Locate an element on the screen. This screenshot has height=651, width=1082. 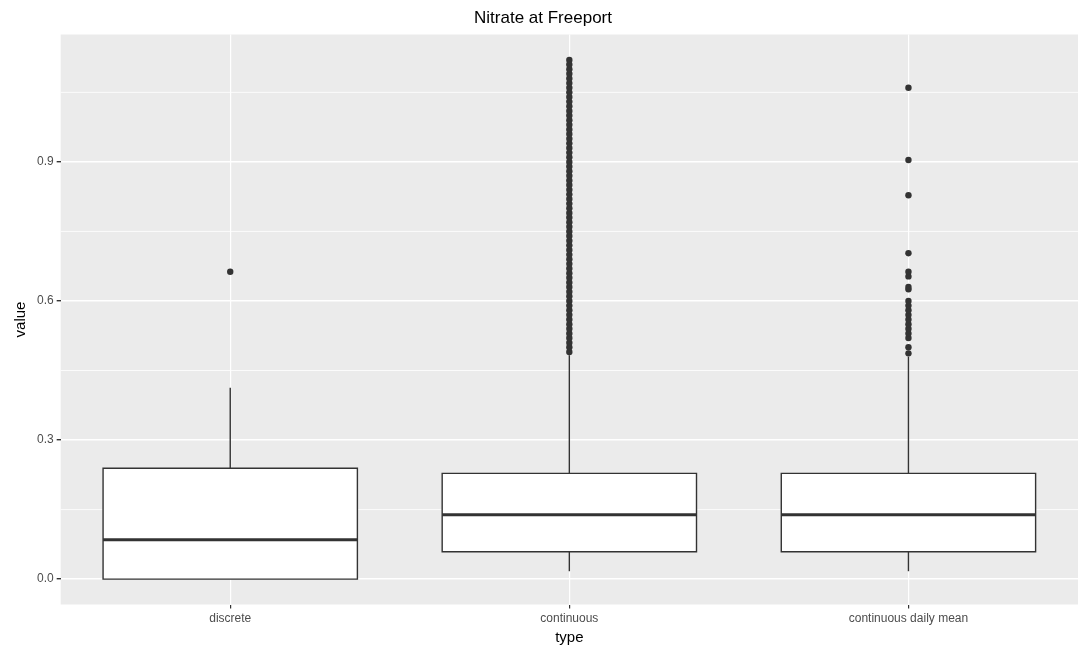
y-tick-label: 0.6 is located at coordinates (45, 300).